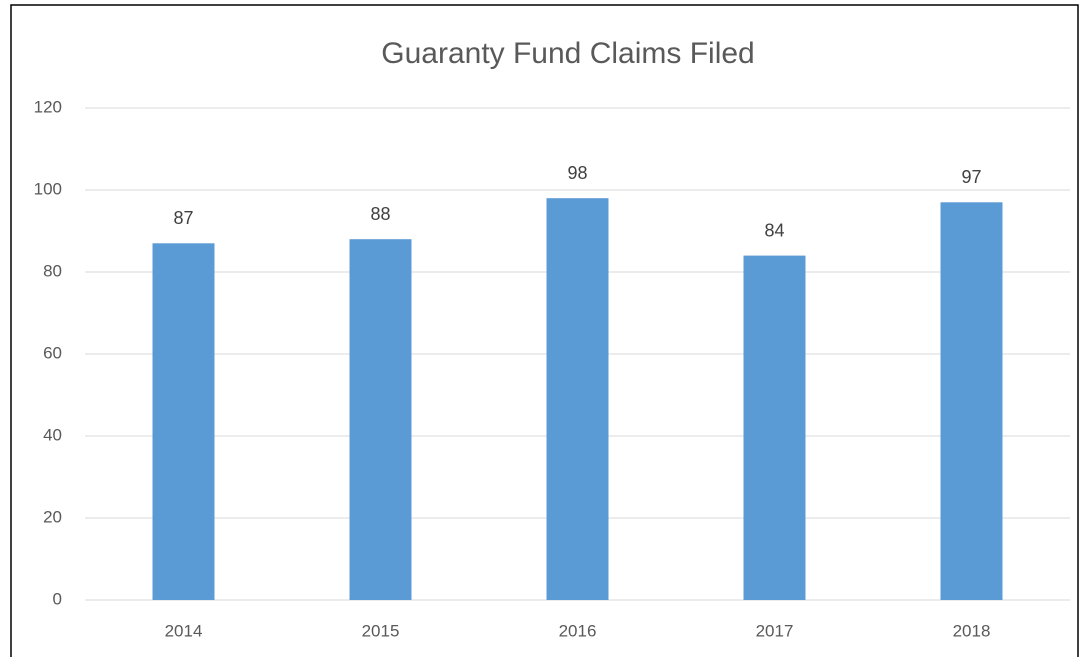 The height and width of the screenshot is (657, 1090). Describe the element at coordinates (578, 630) in the screenshot. I see `x-tick-label: 2016` at that location.